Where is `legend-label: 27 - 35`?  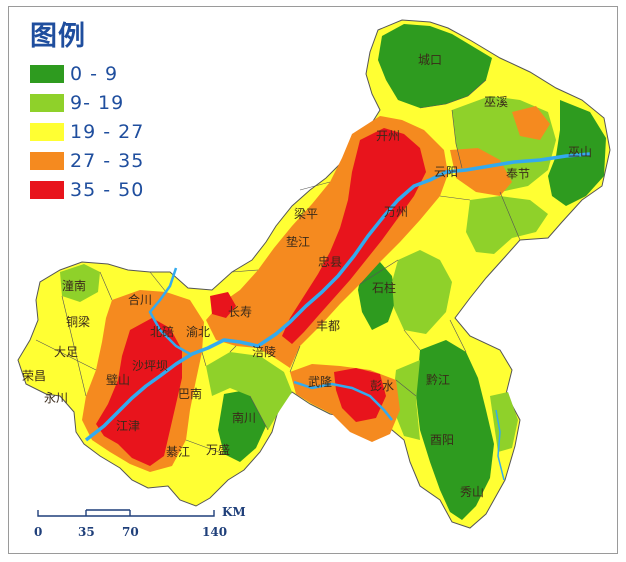 legend-label: 27 - 35 is located at coordinates (107, 160).